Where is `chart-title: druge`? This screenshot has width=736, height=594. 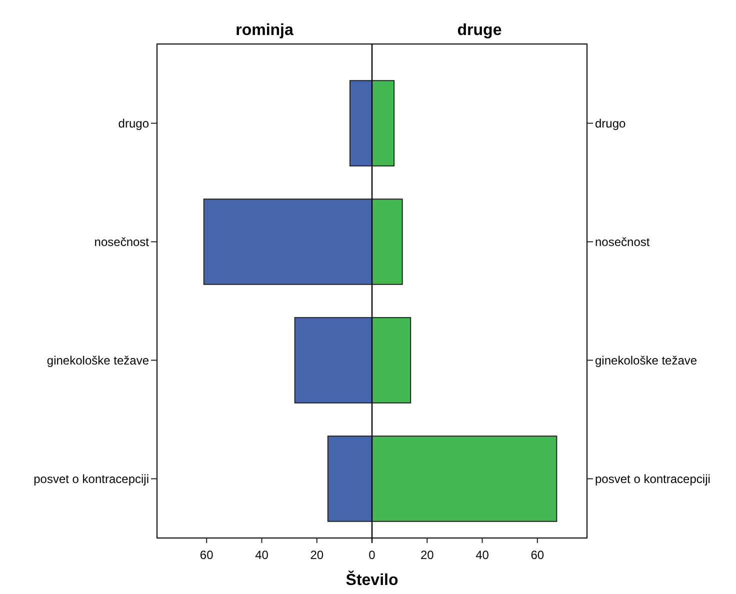
chart-title: druge is located at coordinates (479, 30).